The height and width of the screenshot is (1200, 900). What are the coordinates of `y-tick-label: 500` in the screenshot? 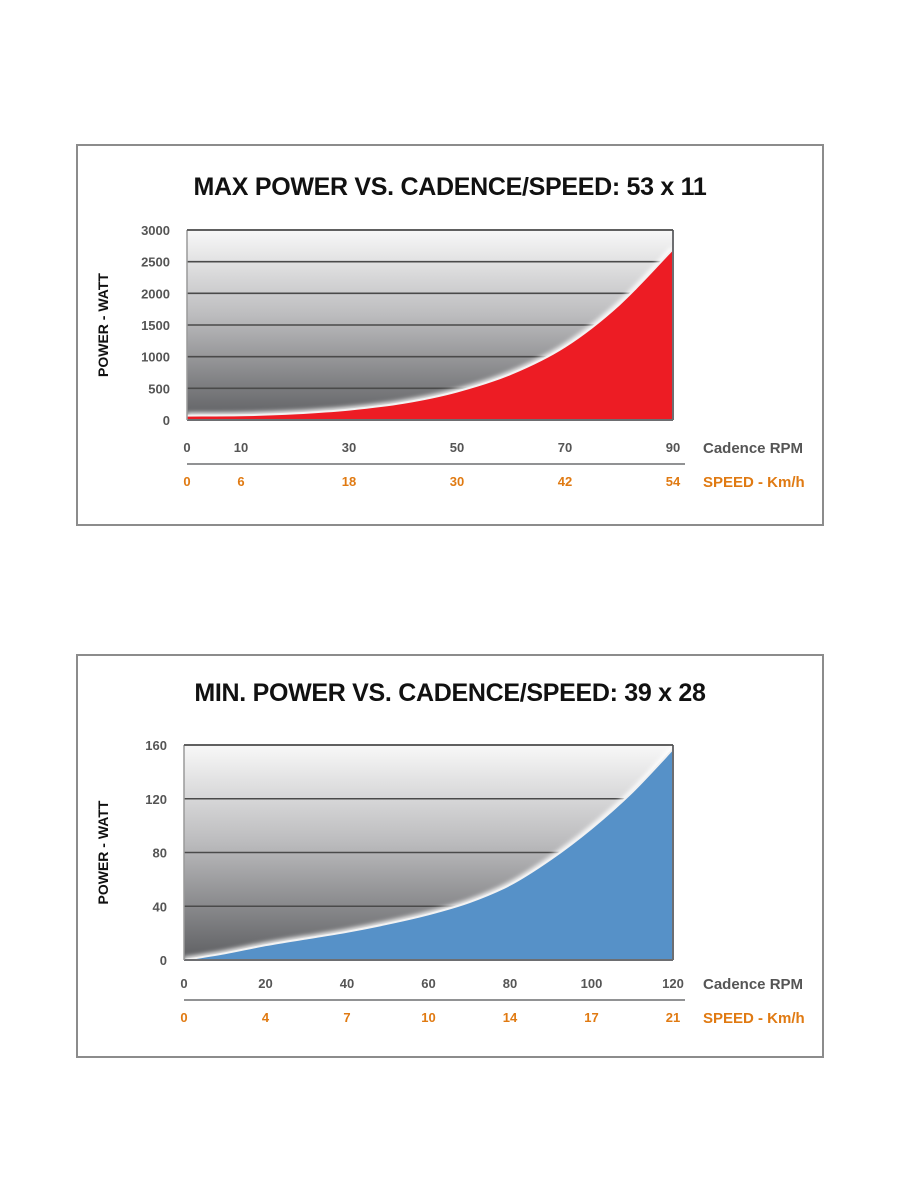 It's located at (159, 388).